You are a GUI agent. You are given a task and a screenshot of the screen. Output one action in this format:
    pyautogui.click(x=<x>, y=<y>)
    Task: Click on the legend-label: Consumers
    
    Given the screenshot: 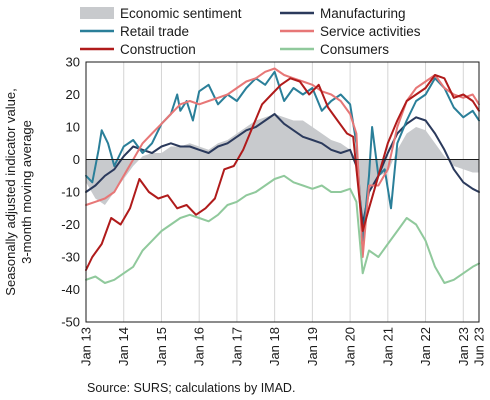 What is the action you would take?
    pyautogui.click(x=354, y=49)
    